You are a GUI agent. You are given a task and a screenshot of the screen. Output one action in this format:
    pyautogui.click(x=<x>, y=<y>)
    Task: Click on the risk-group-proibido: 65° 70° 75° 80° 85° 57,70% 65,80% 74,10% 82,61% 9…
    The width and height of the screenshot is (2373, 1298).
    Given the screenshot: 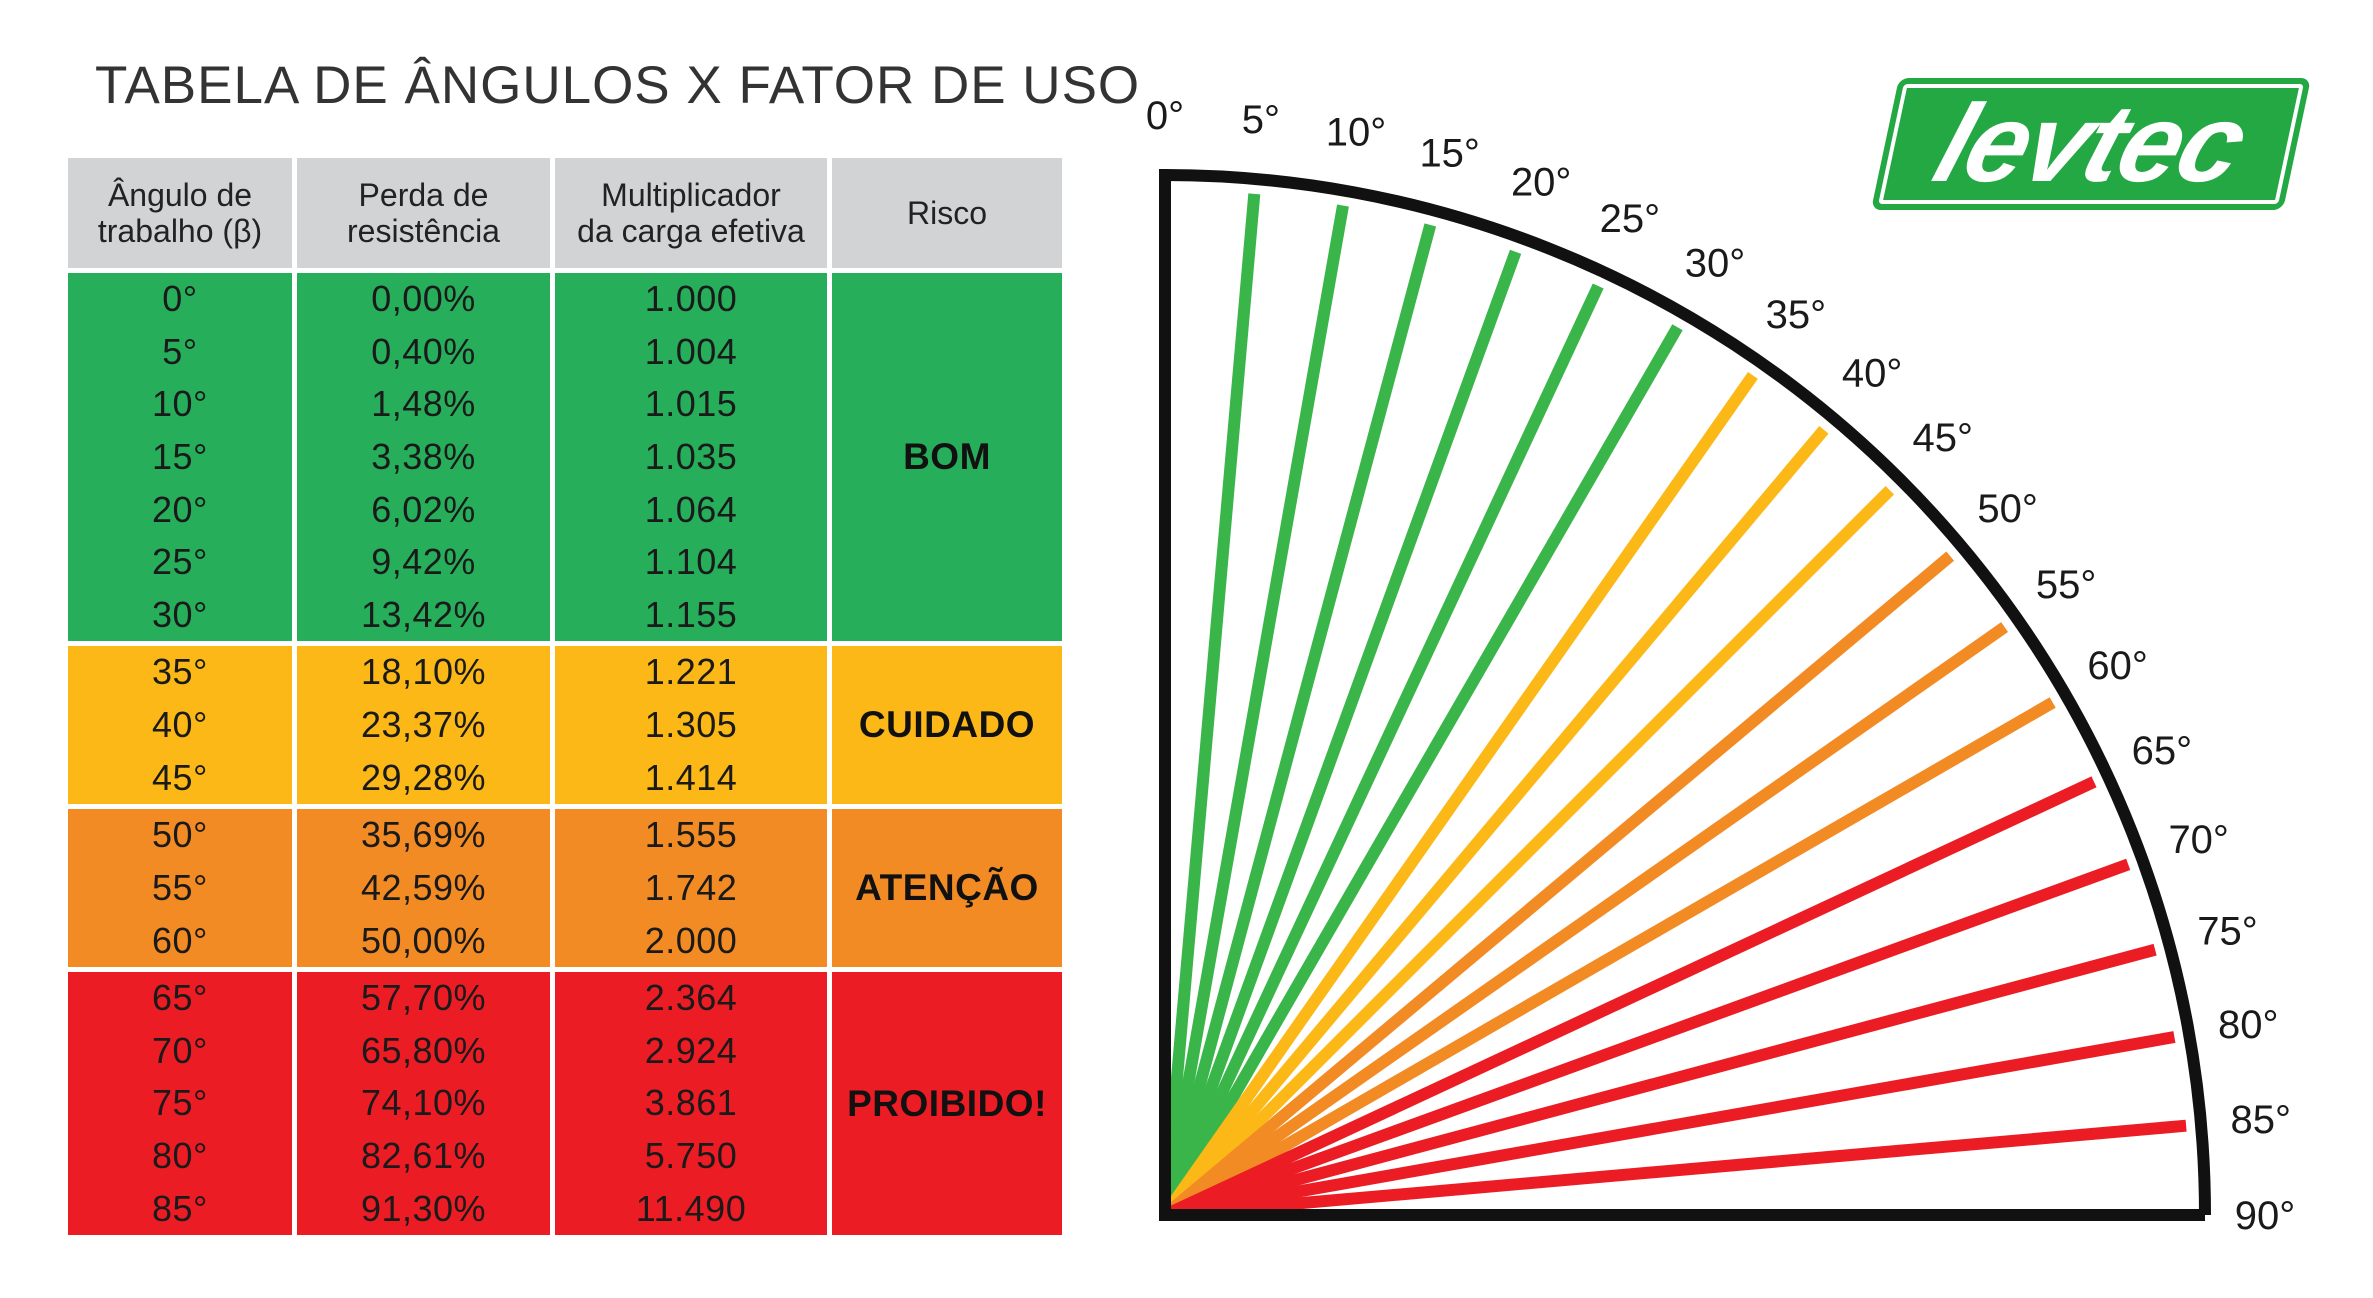 What is the action you would take?
    pyautogui.click(x=567, y=1103)
    